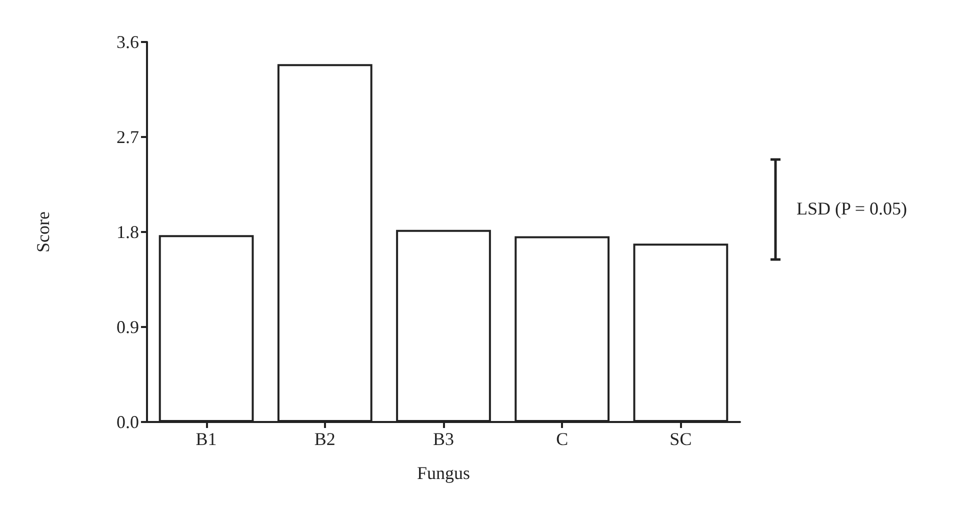 The height and width of the screenshot is (513, 973). Describe the element at coordinates (681, 439) in the screenshot. I see `x-tick-label: SC` at that location.